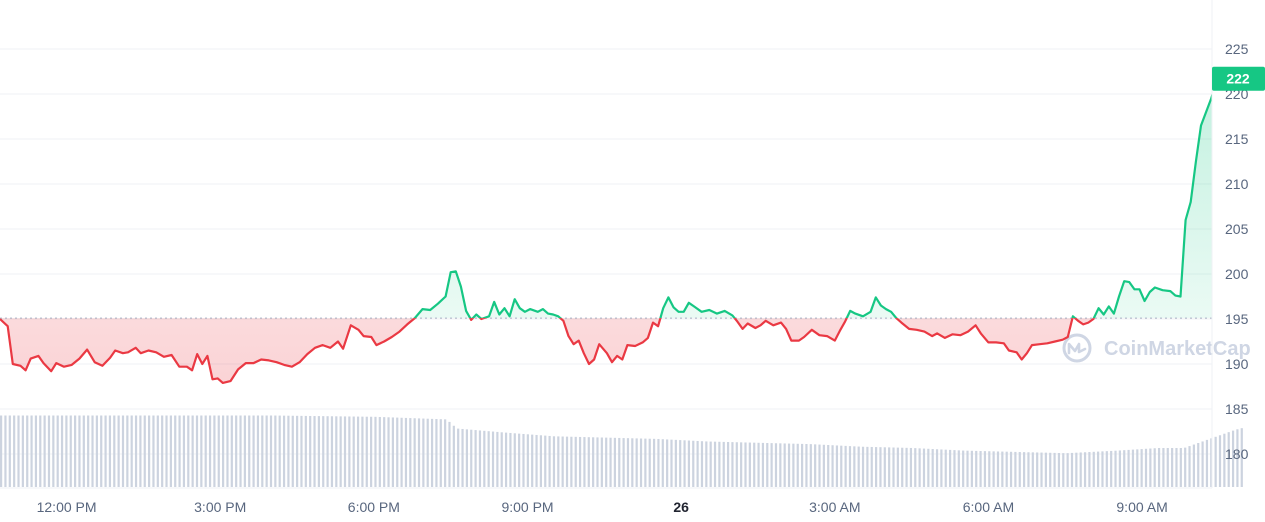  What do you see at coordinates (1237, 184) in the screenshot?
I see `y-tick-label: 210` at bounding box center [1237, 184].